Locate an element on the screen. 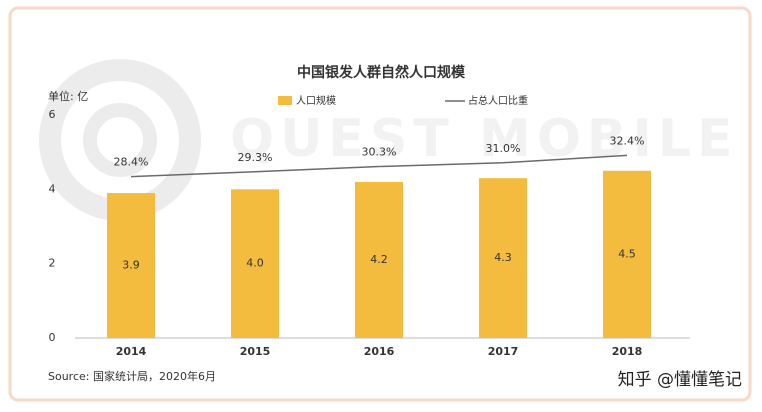 The width and height of the screenshot is (762, 412). line is located at coordinates (379, 166).